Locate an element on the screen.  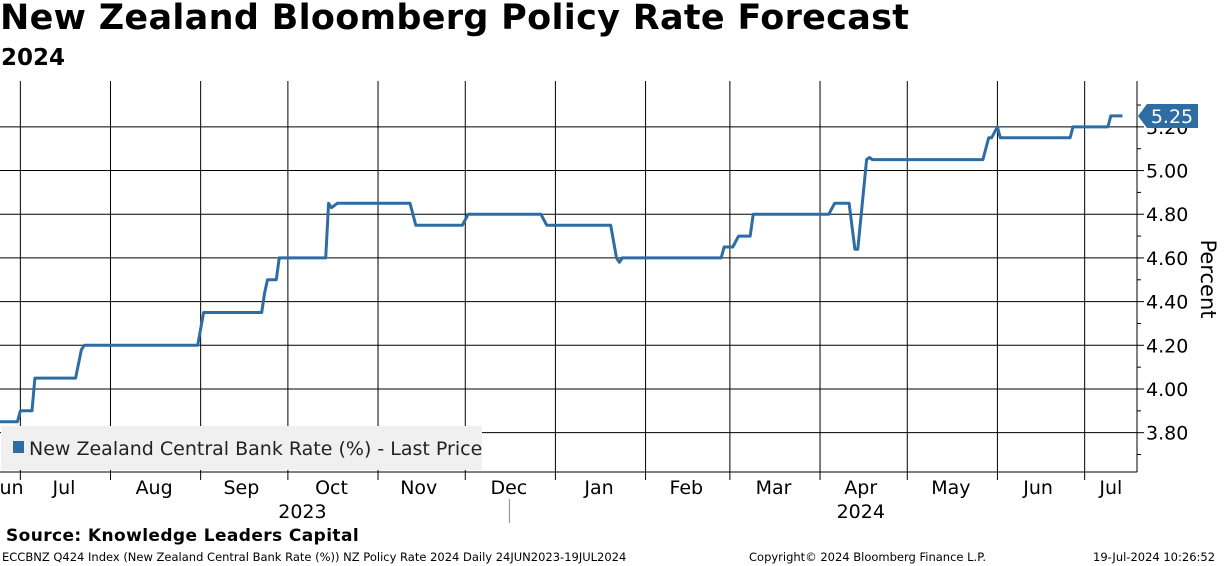
y-tick-label: 4.60 is located at coordinates (1167, 259).